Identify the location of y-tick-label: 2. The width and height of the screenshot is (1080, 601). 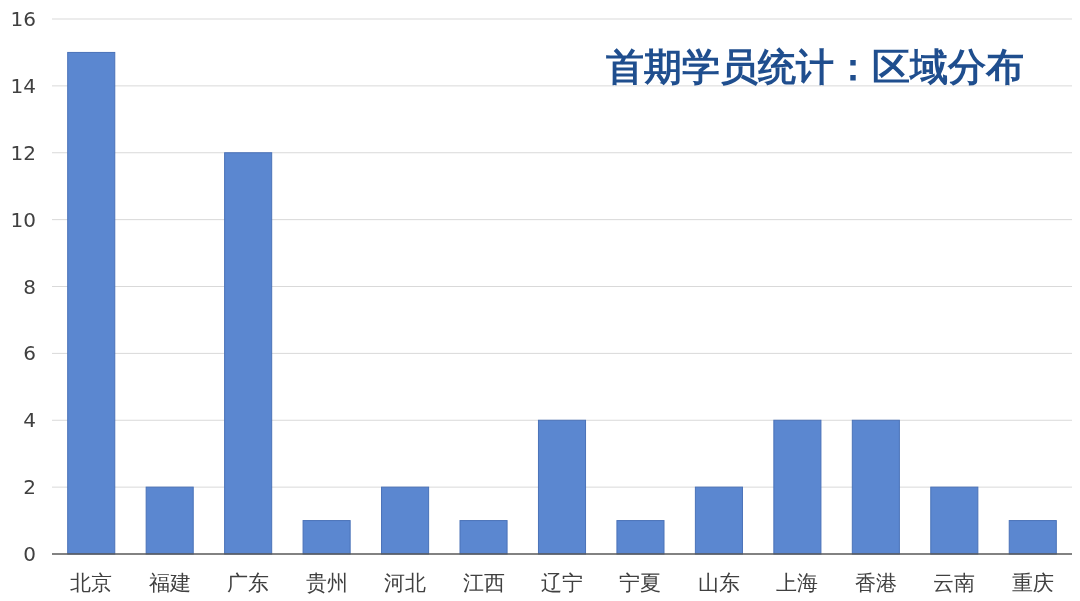
(29, 487).